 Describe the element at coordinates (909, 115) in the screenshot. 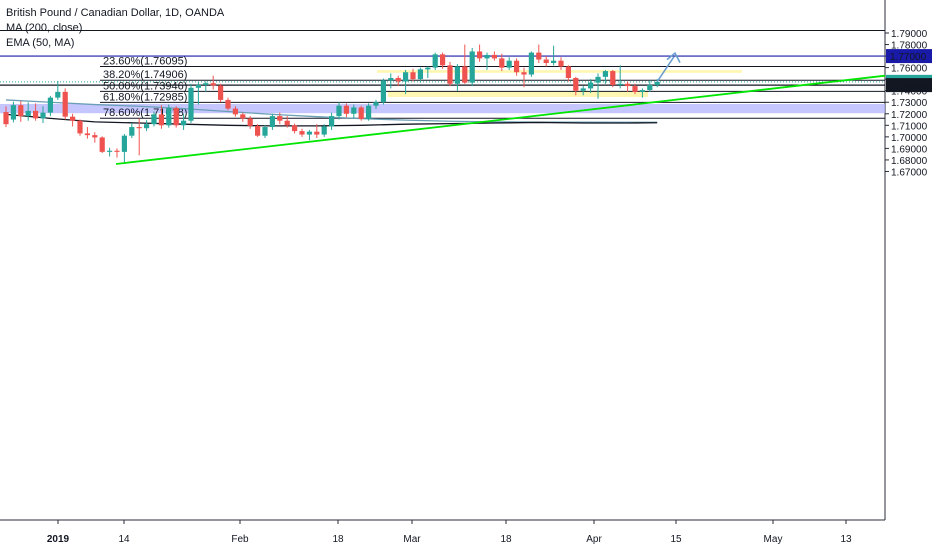

I see `y-tick-label: 1.72000` at that location.